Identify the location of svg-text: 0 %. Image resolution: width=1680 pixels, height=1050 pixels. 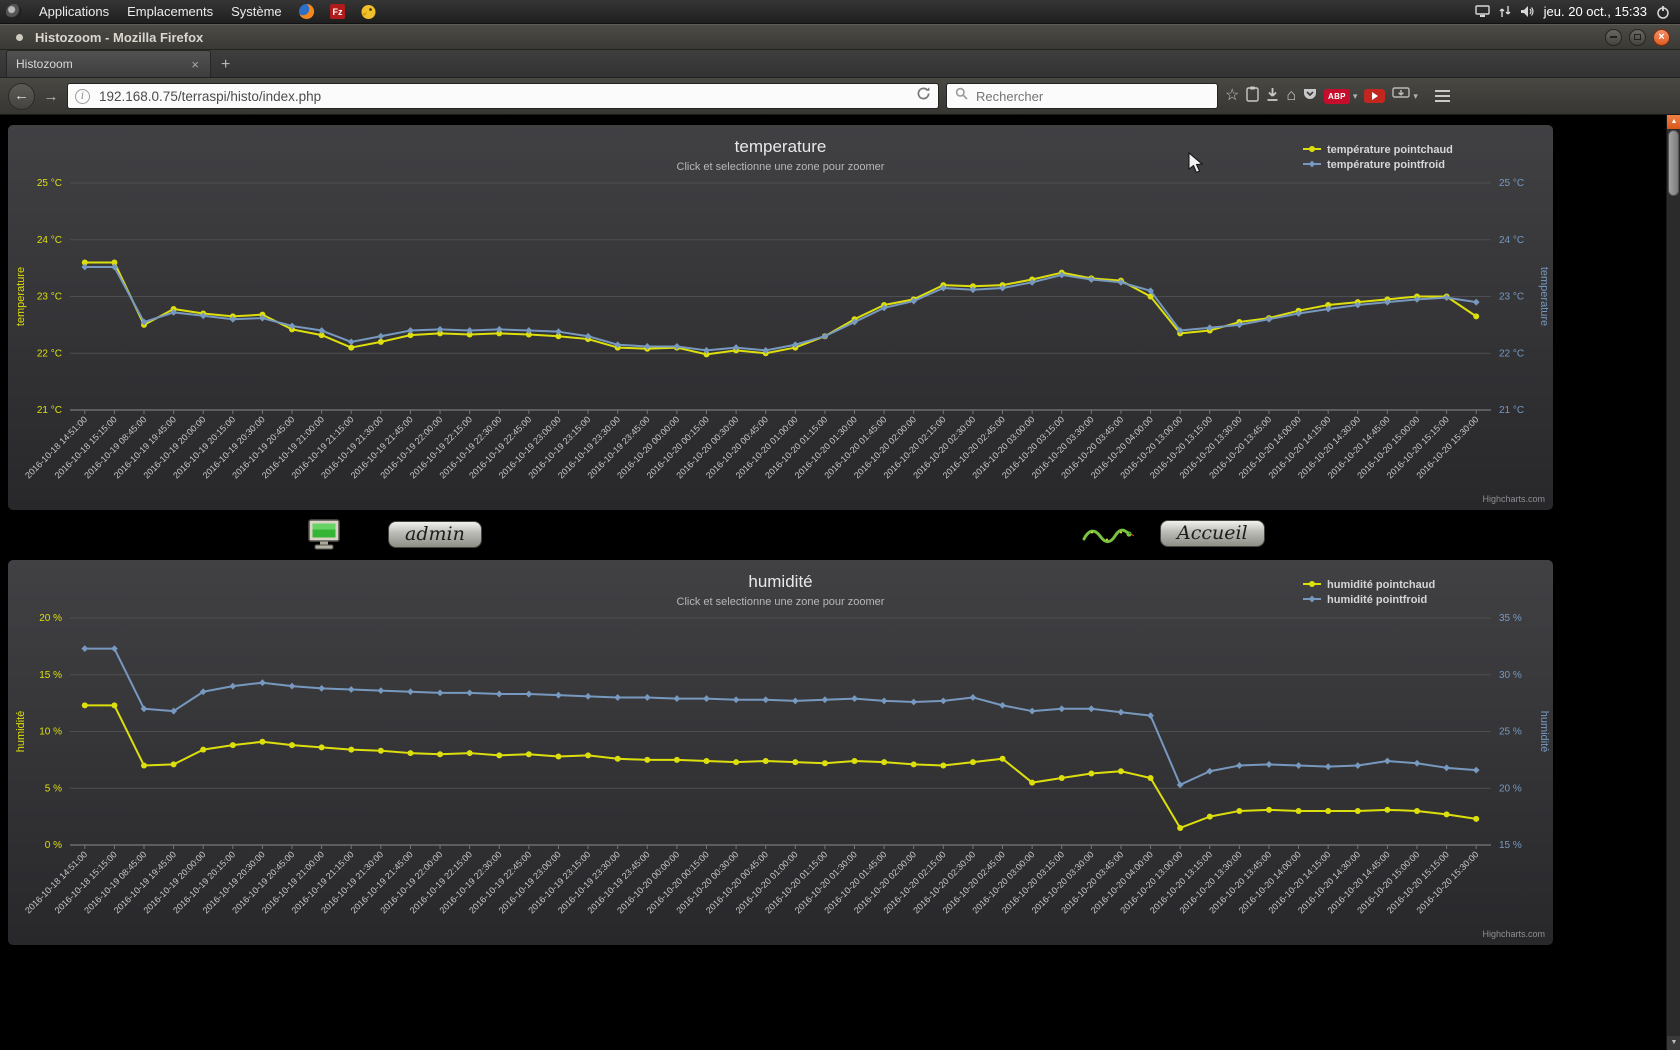
(53, 845).